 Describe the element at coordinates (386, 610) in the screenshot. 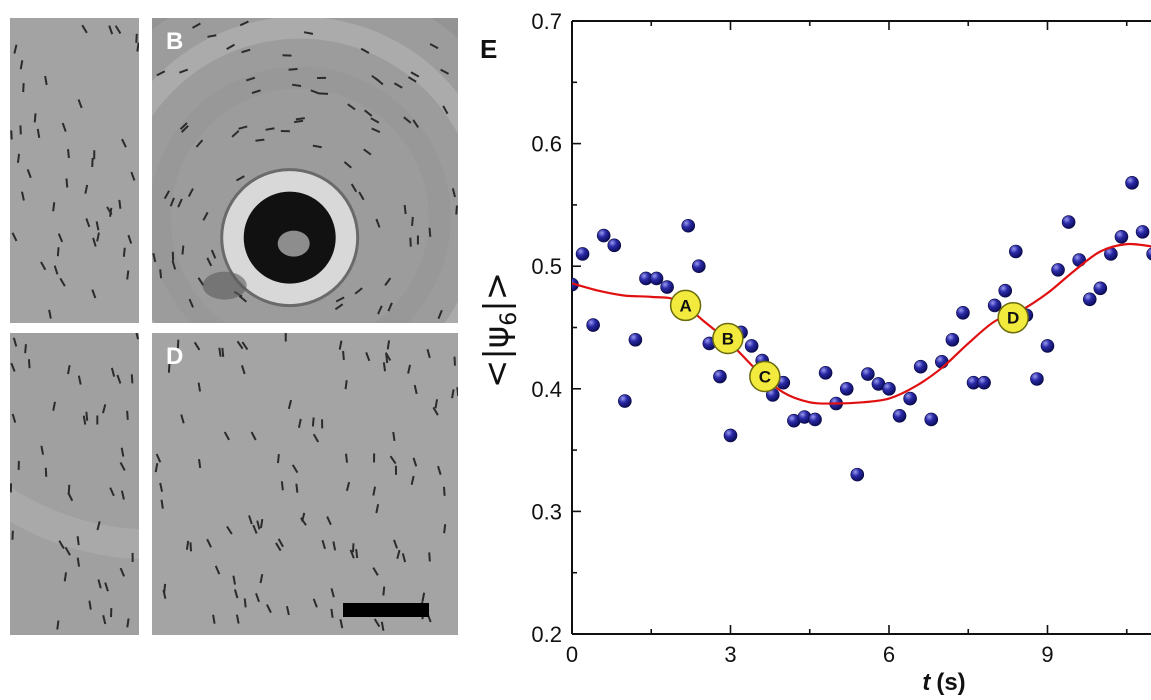

I see `scale-bar` at that location.